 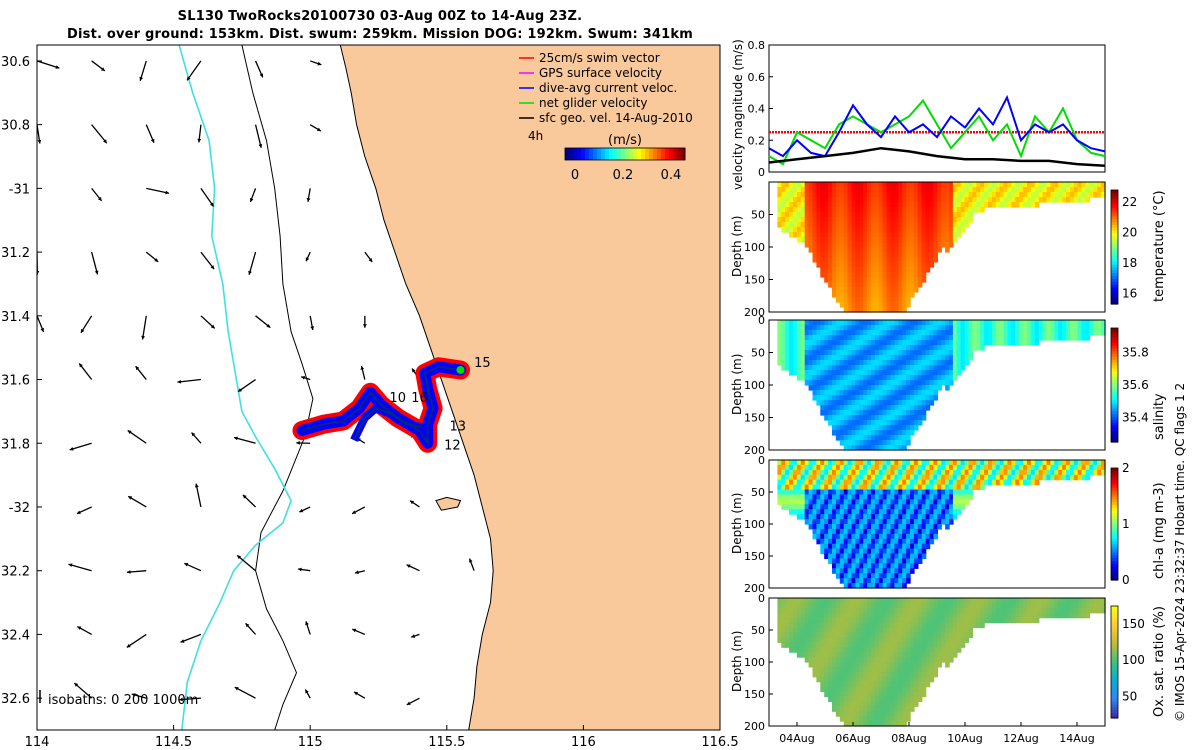 What do you see at coordinates (1076, 738) in the screenshot?
I see `section-xtick-label: 14Aug` at bounding box center [1076, 738].